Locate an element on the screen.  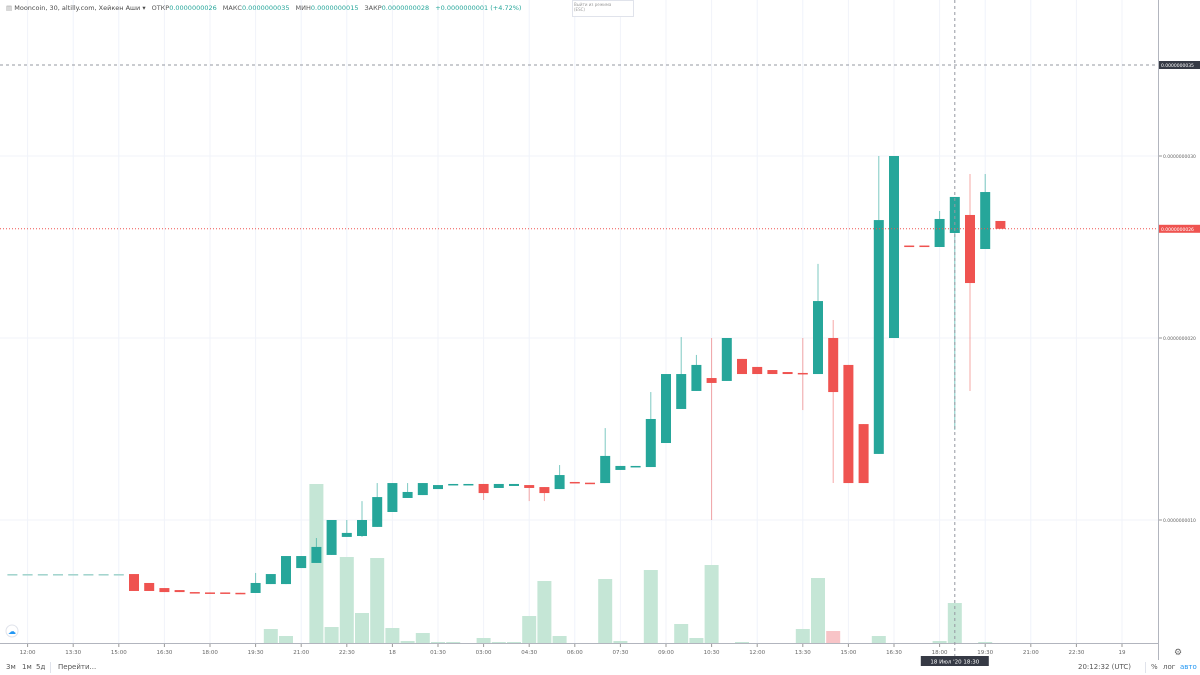
range-1m: 1м is located at coordinates (27, 667).